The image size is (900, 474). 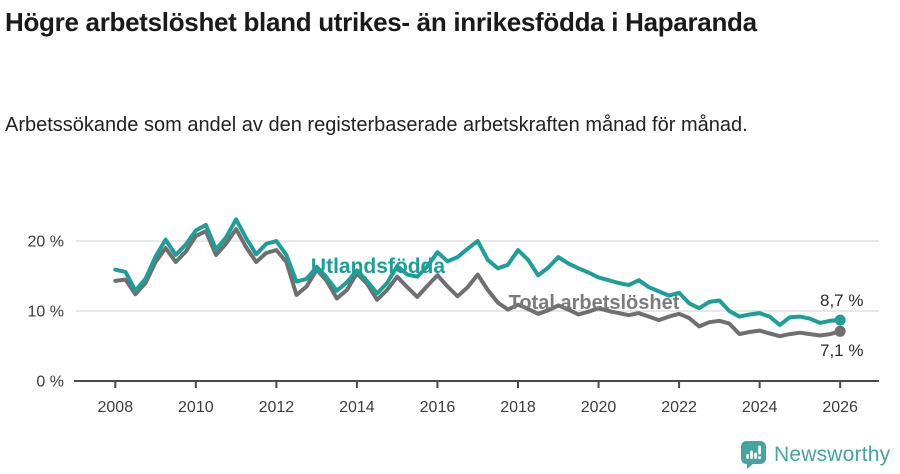 I want to click on x-tick-label: 2024, so click(x=760, y=407).